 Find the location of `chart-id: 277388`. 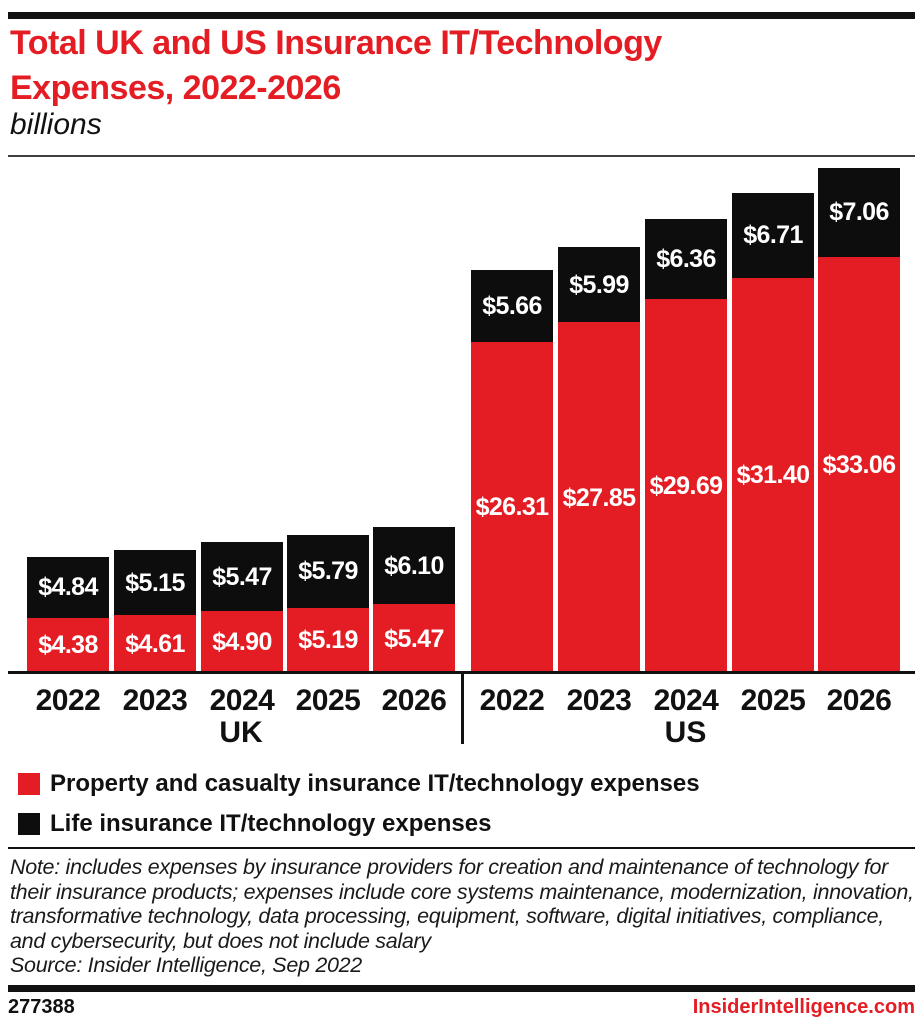

chart-id: 277388 is located at coordinates (41, 1007).